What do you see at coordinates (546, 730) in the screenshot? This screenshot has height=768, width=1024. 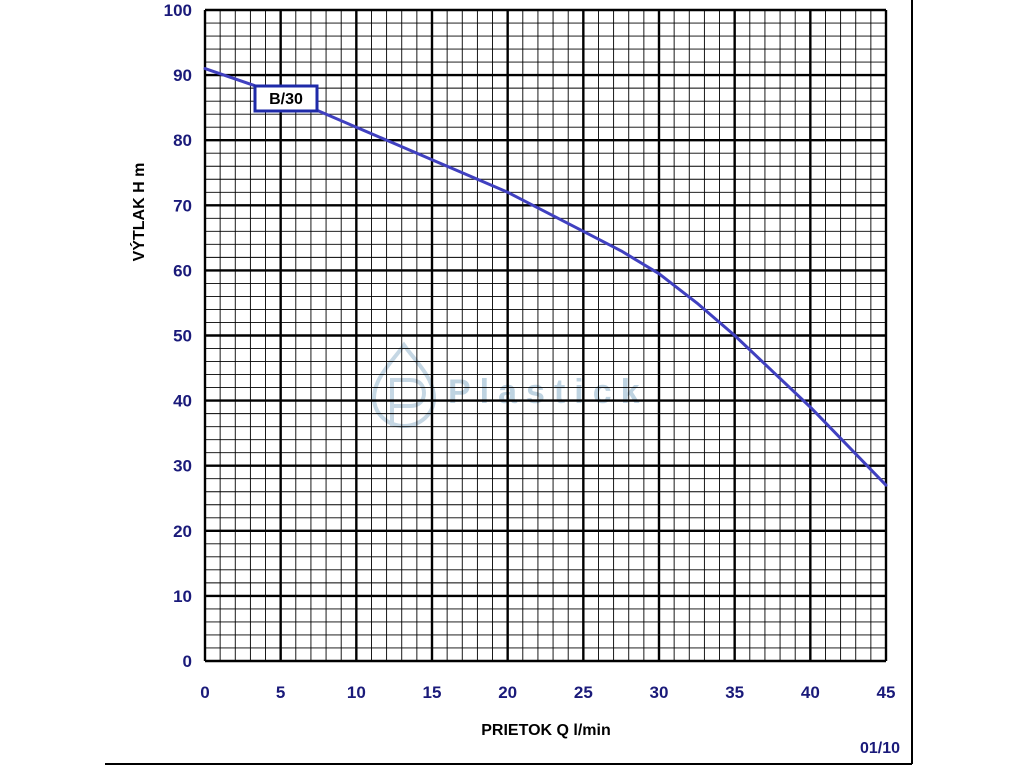 I see `x-axis-title: PRIETOK Q l/min` at bounding box center [546, 730].